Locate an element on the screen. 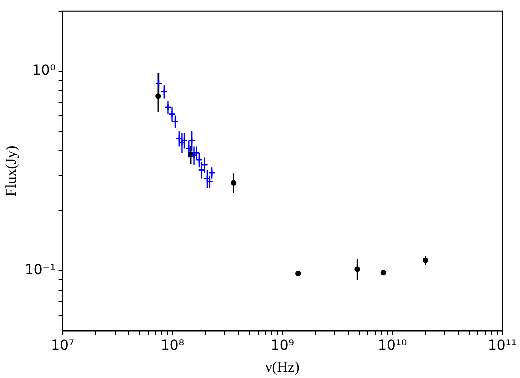 The height and width of the screenshot is (378, 520). x-tick-label: 10⁷ is located at coordinates (63, 346).